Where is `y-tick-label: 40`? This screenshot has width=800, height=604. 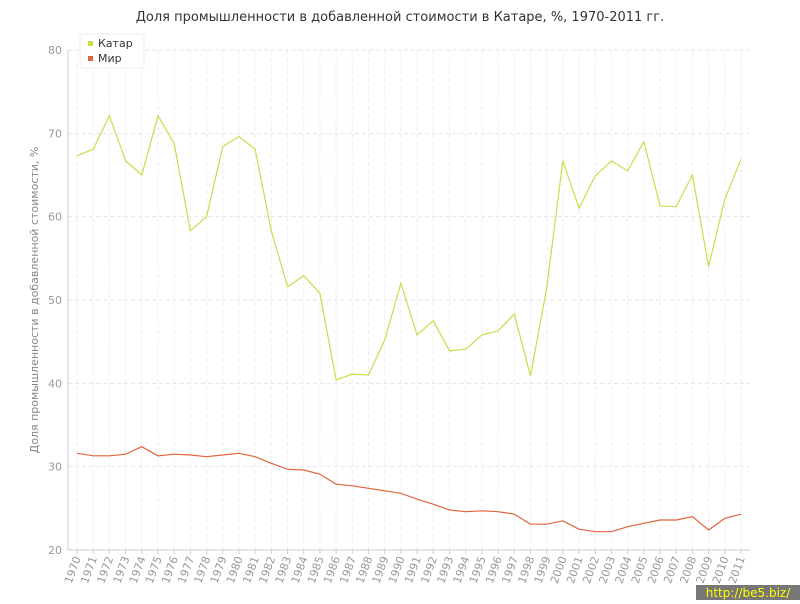 y-tick-label: 40 is located at coordinates (55, 383).